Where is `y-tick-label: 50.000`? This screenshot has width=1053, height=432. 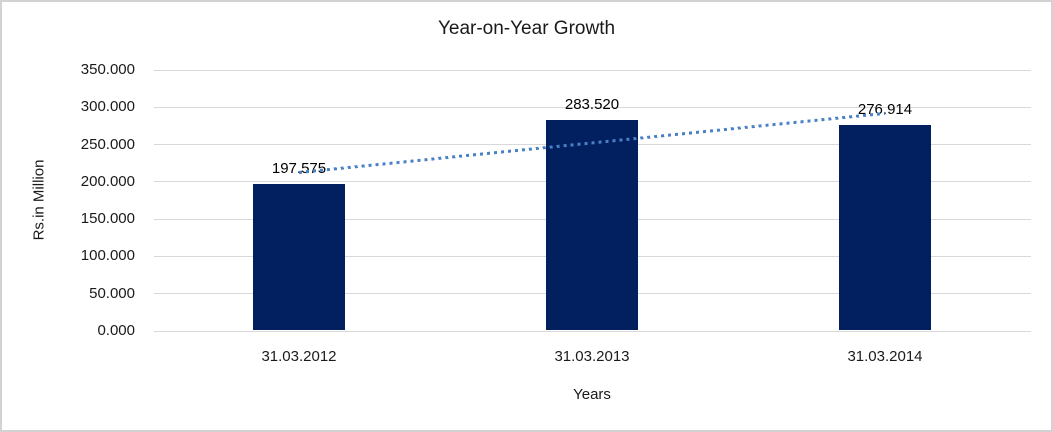
y-tick-label: 50.000 is located at coordinates (112, 293).